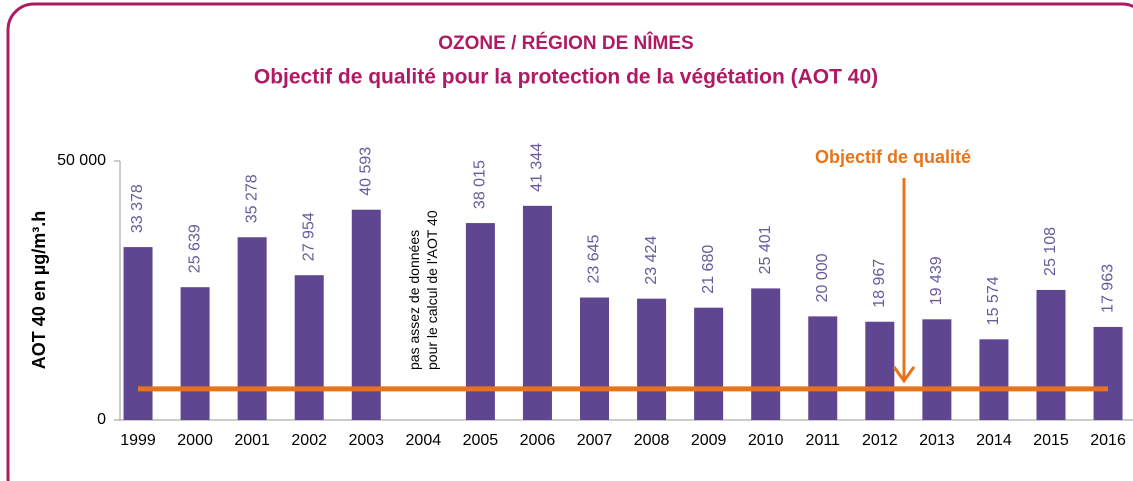  I want to click on value-label: 21 680, so click(708, 269).